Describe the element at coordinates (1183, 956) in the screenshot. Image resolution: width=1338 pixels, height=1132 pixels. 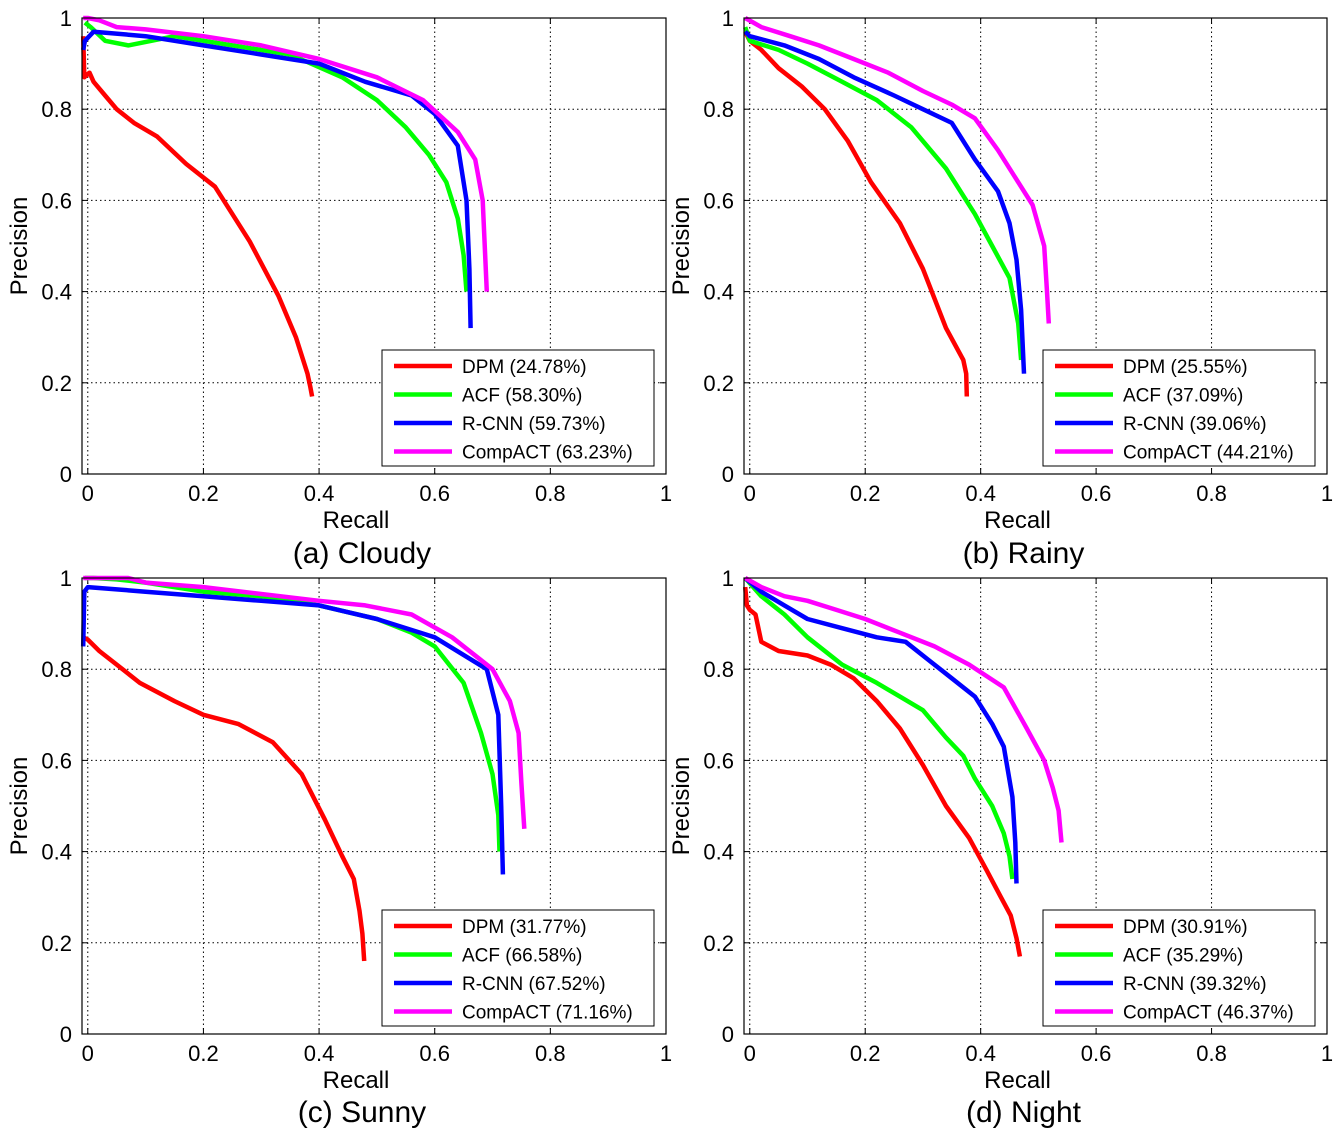
I see `legend-entry: ACF (35.29%)` at that location.